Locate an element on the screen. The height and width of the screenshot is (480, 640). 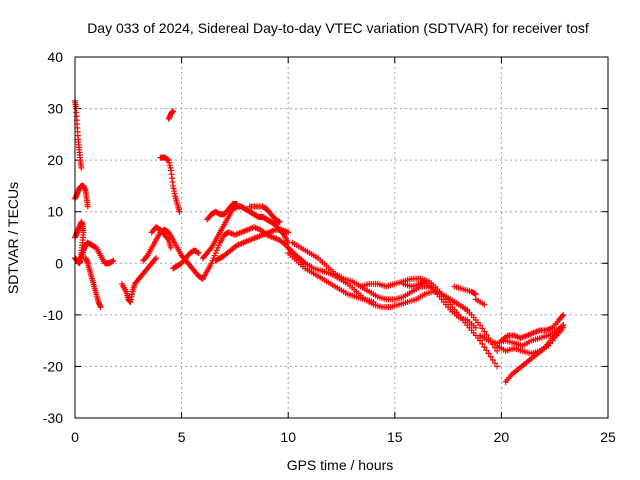
x-tick-label: 20 is located at coordinates (502, 437).